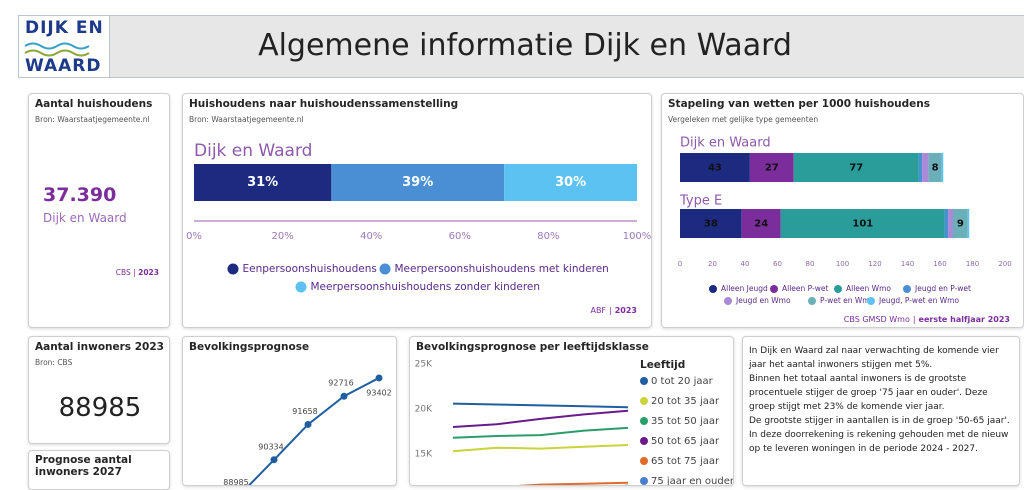 The width and height of the screenshot is (1024, 490). I want to click on data-label: 31%, so click(262, 182).